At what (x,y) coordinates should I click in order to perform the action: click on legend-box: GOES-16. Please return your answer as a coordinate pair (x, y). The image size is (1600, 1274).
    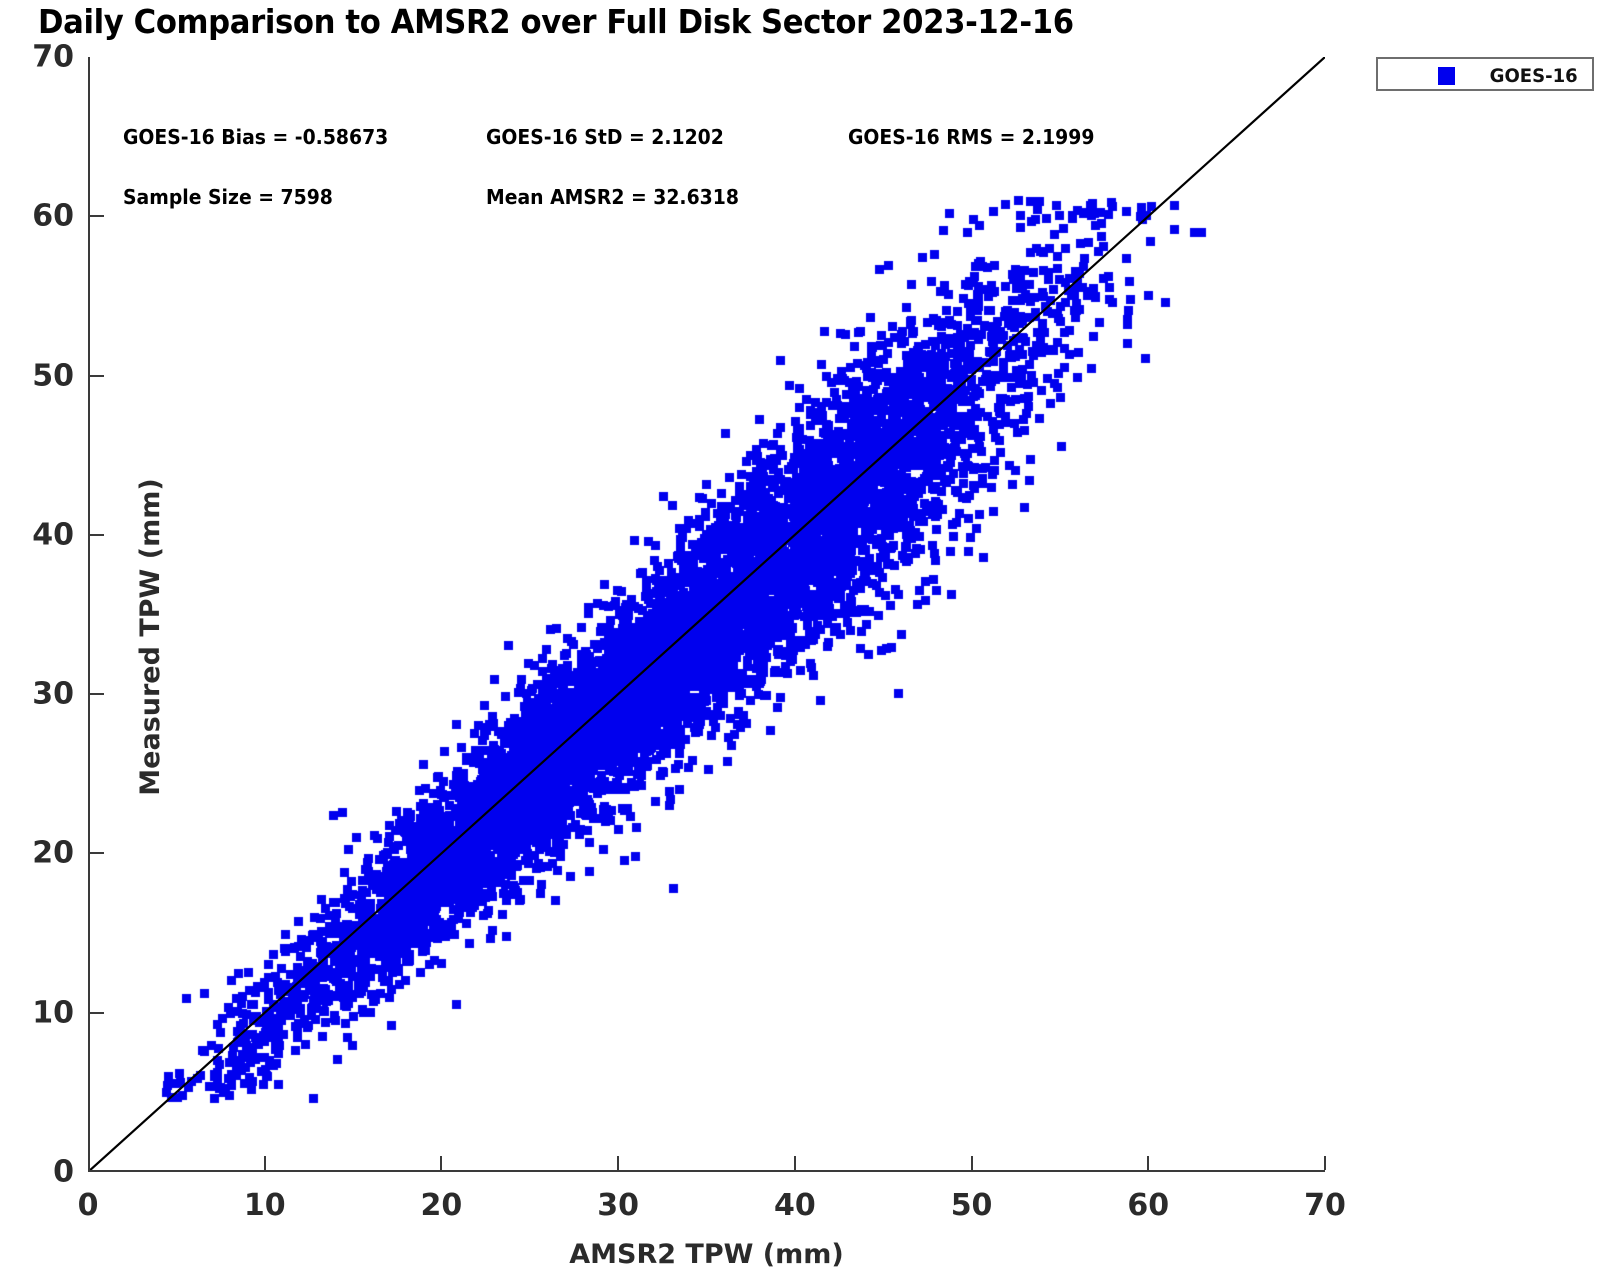
    Looking at the image, I should click on (1485, 74).